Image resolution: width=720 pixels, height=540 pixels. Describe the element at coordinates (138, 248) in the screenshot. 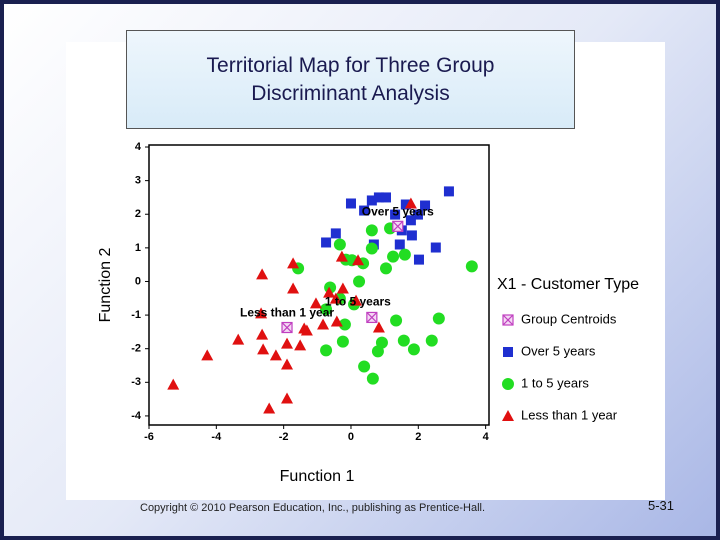

I see `y-tick-label: 1` at that location.